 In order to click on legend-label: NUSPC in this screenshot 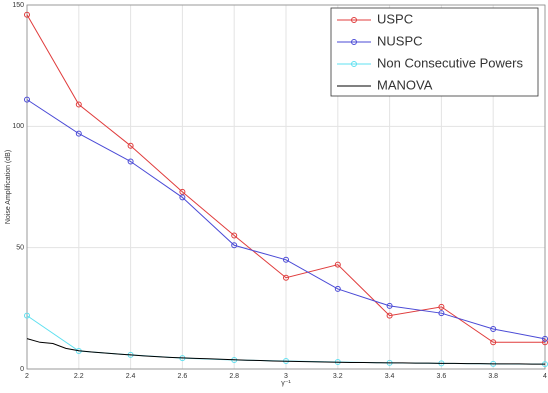, I will do `click(400, 40)`.